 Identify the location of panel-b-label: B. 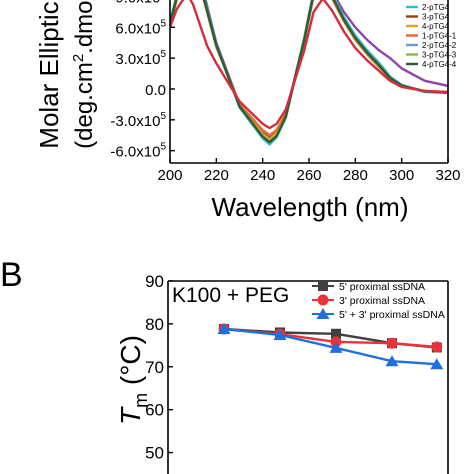
(11, 275).